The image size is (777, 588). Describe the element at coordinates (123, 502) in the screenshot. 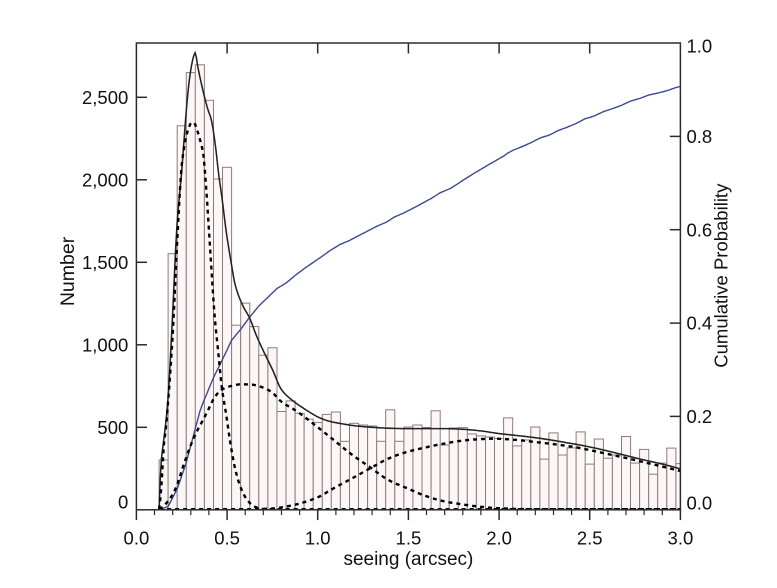

I see `svg-text: 0` at that location.